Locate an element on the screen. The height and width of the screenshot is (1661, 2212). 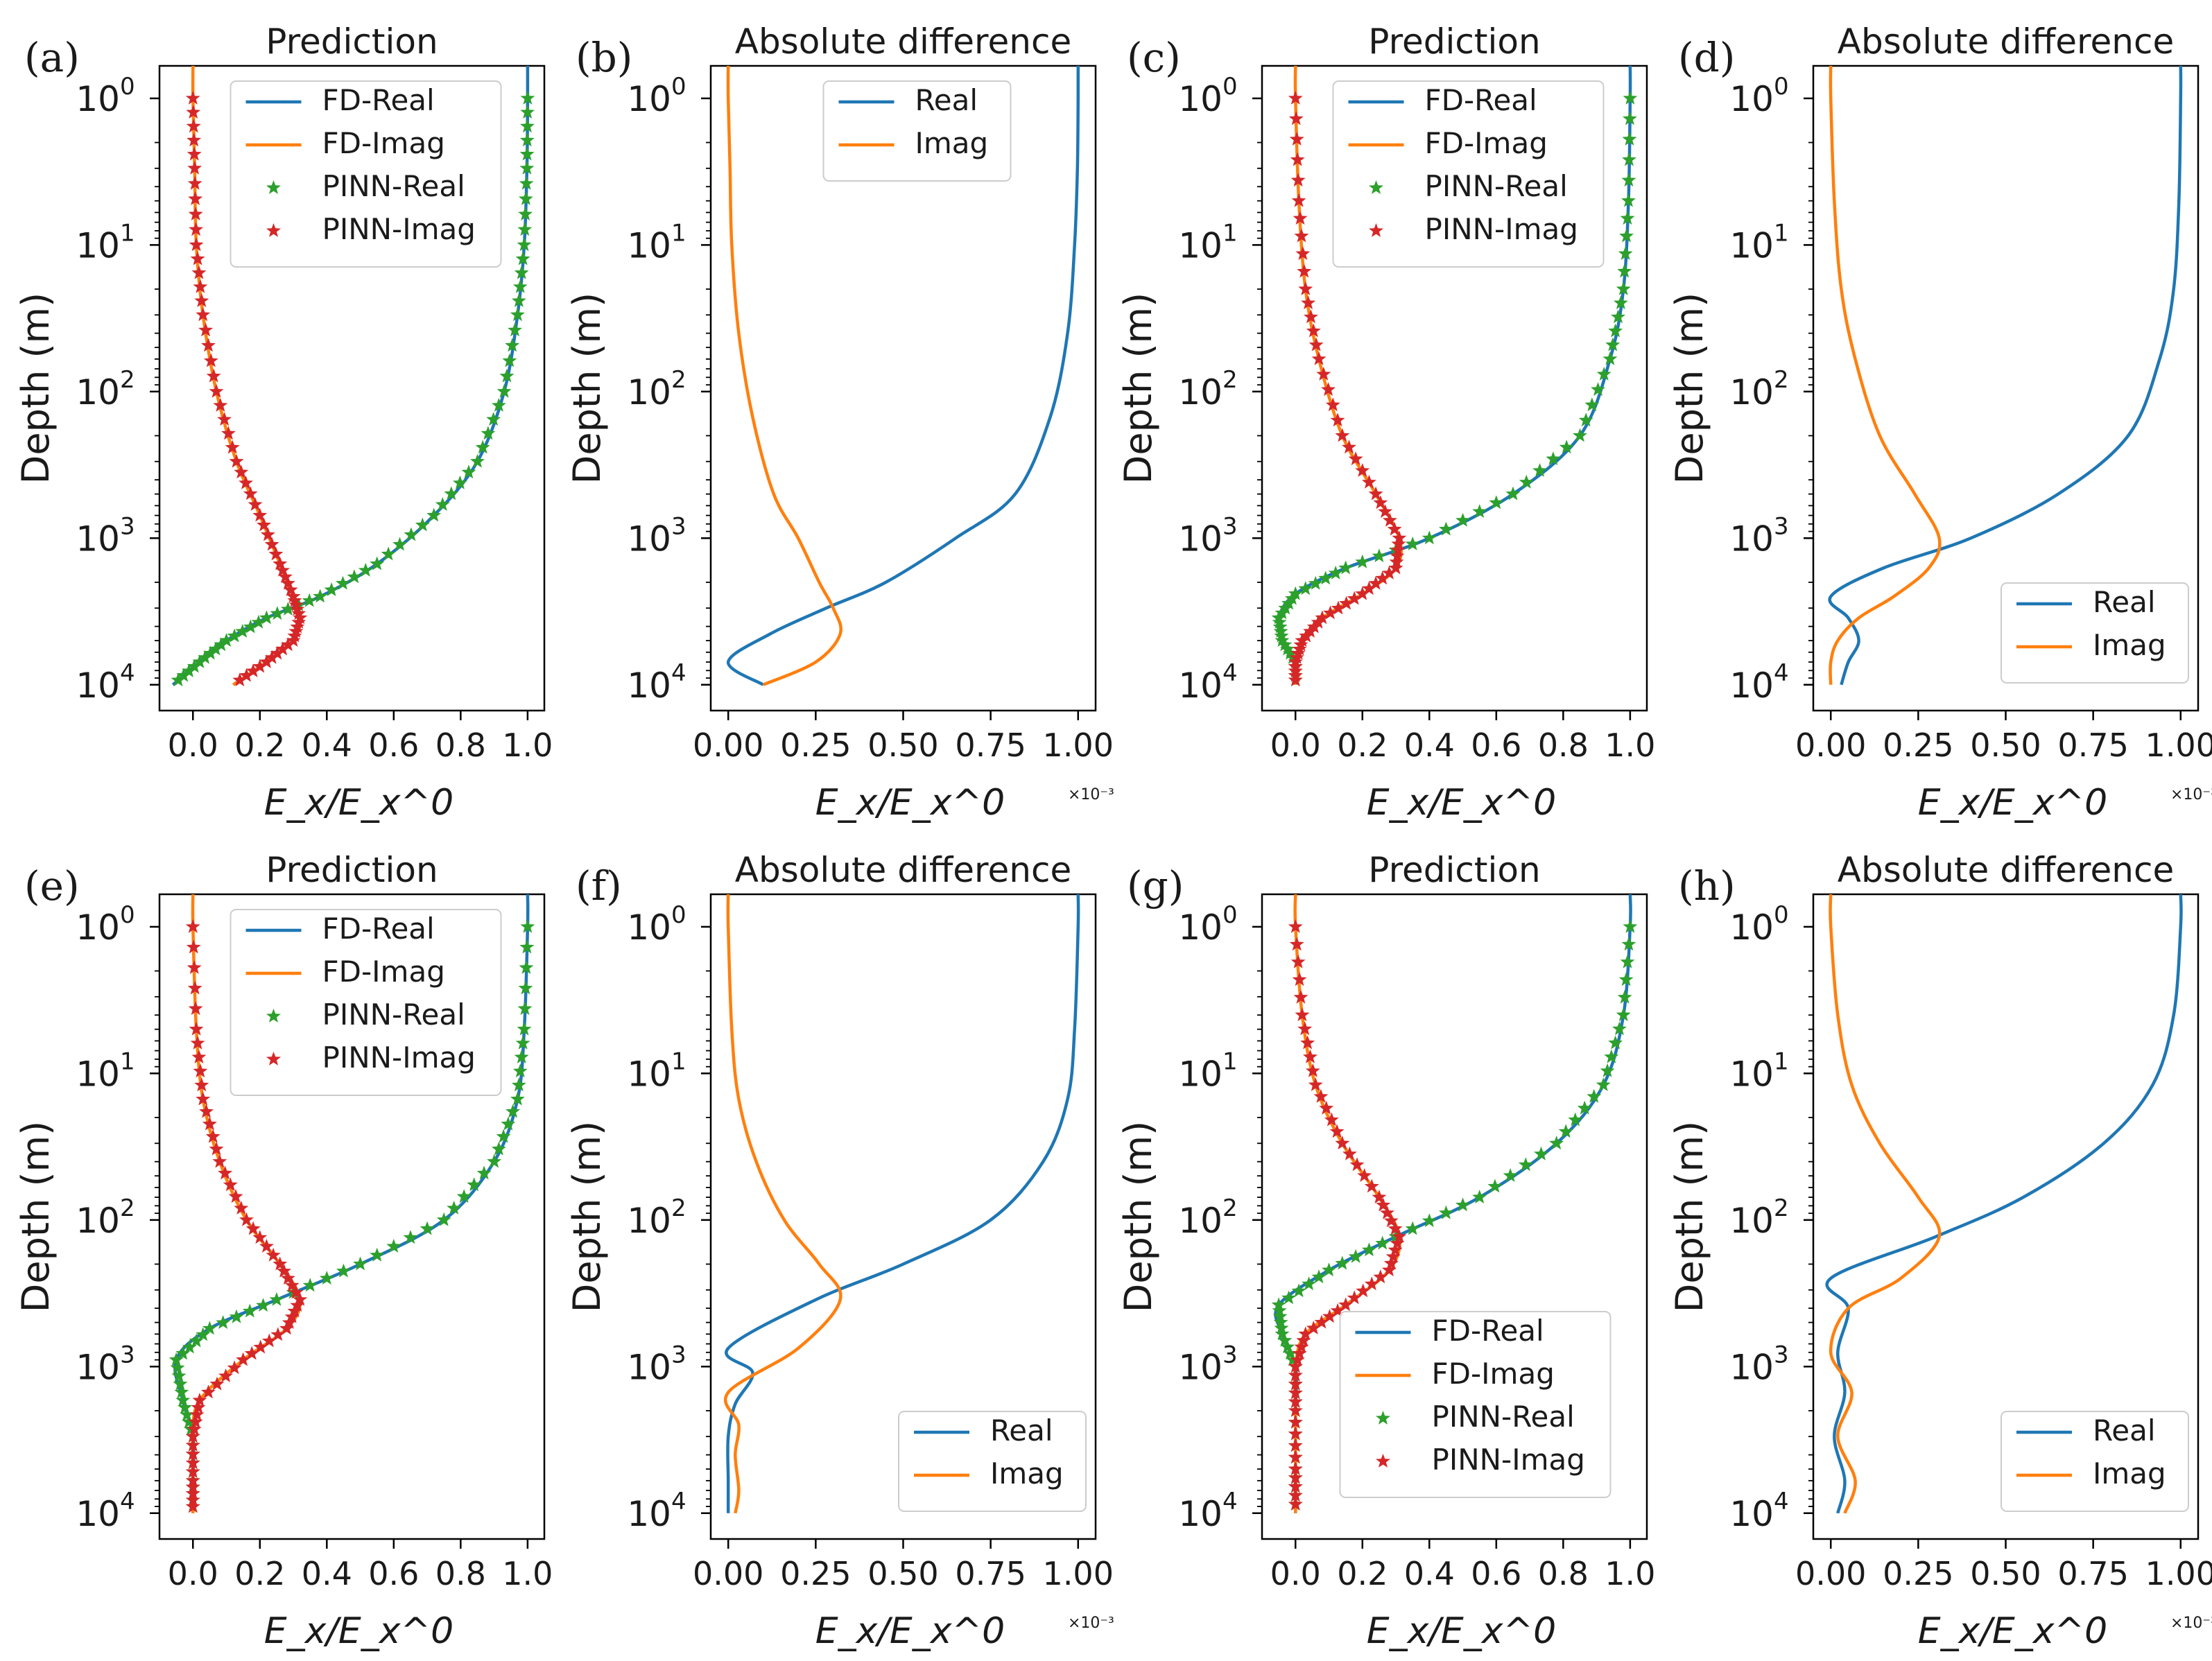
axes-frame is located at coordinates (352, 1216).